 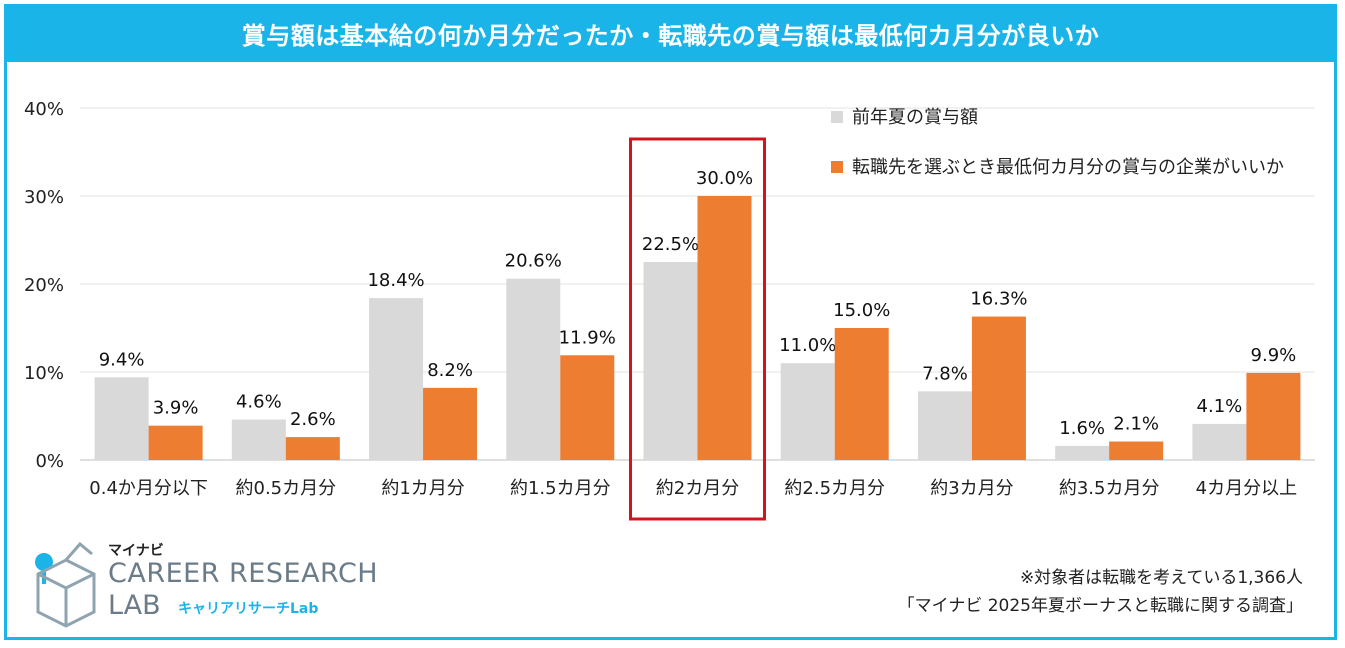 I want to click on x-tick-label: 約0.5カ月分, so click(x=286, y=488).